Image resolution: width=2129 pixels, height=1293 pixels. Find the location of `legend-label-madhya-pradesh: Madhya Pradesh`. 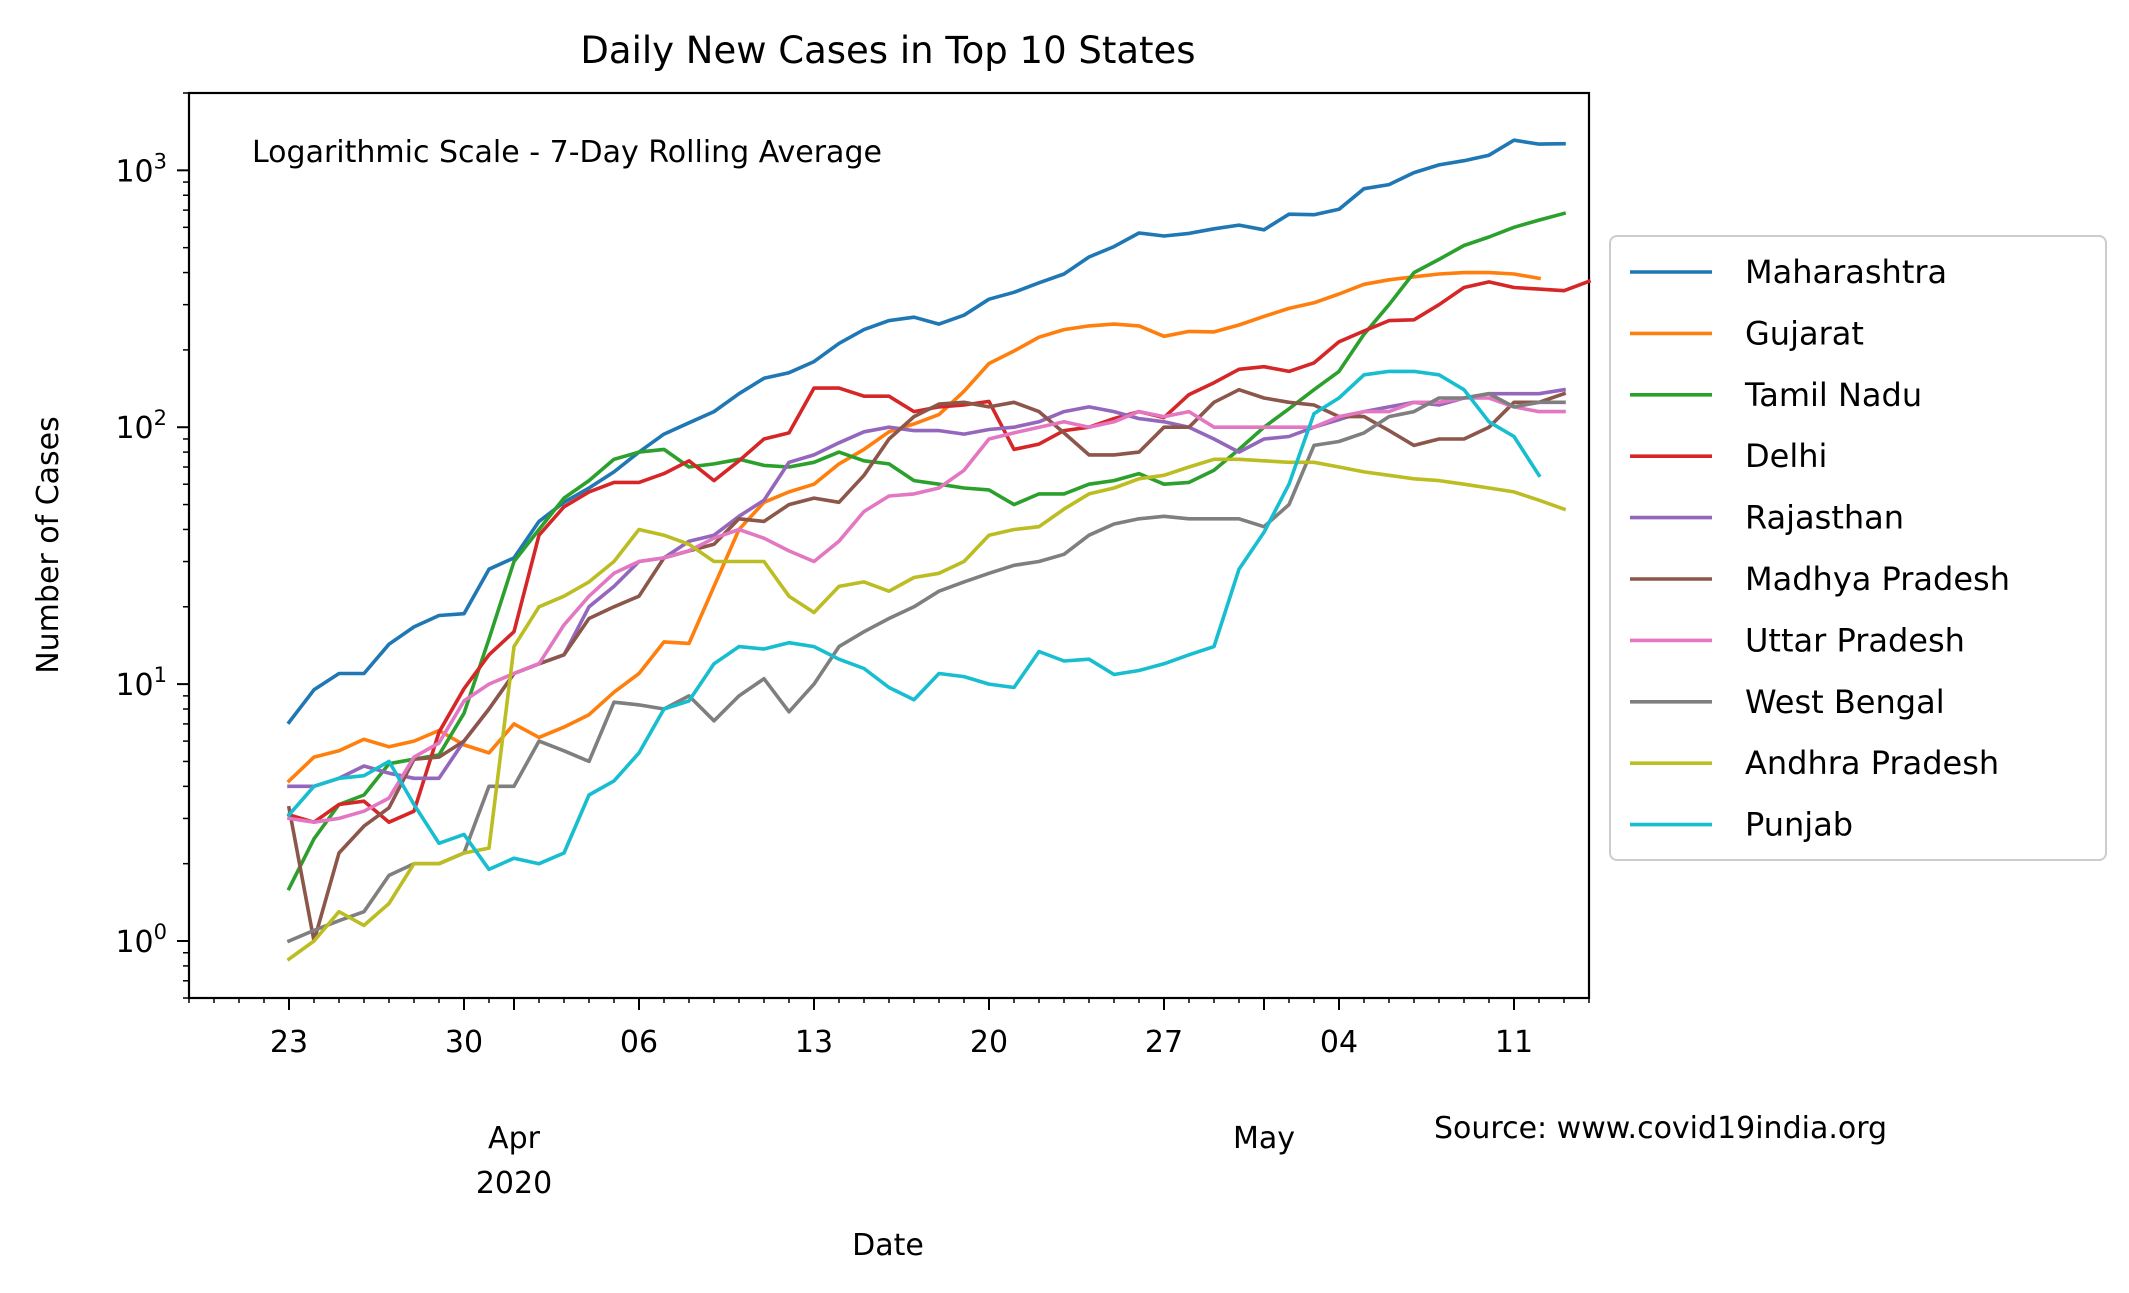

legend-label-madhya-pradesh: Madhya Pradesh is located at coordinates (1877, 579).